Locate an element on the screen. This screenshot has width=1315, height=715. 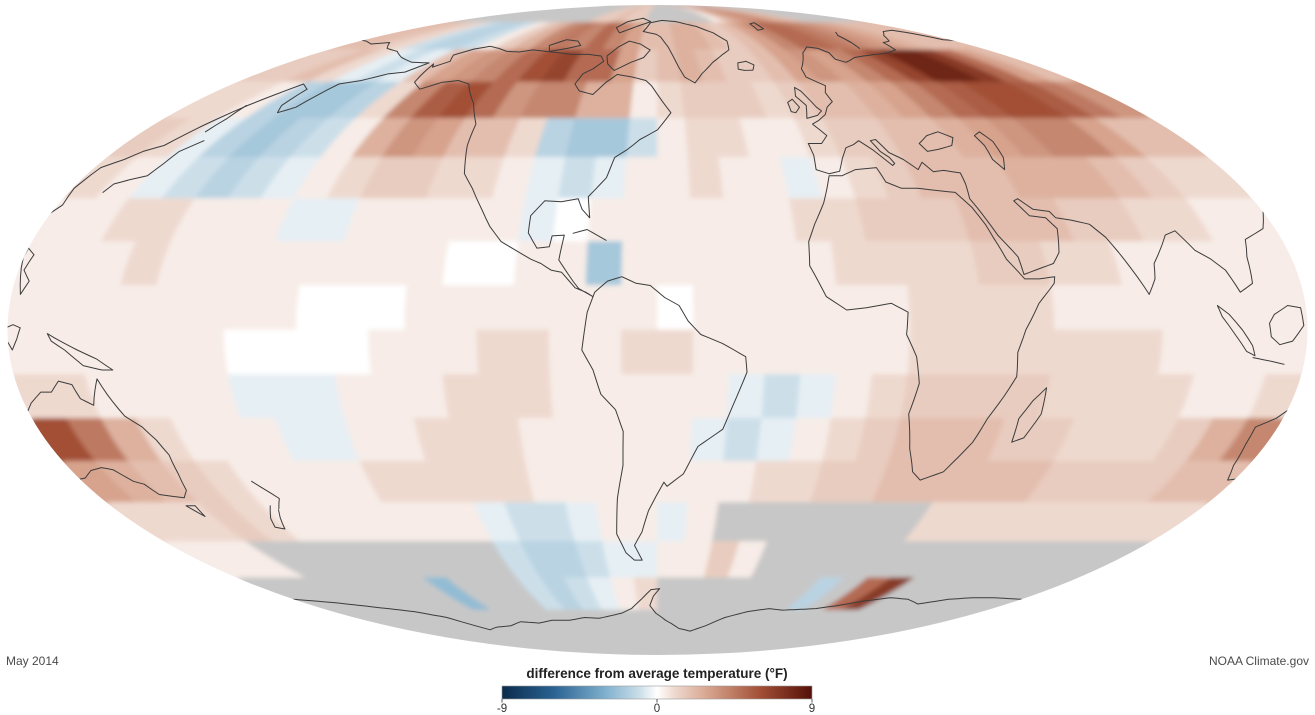
legend-tick-min: -9 is located at coordinates (502, 709).